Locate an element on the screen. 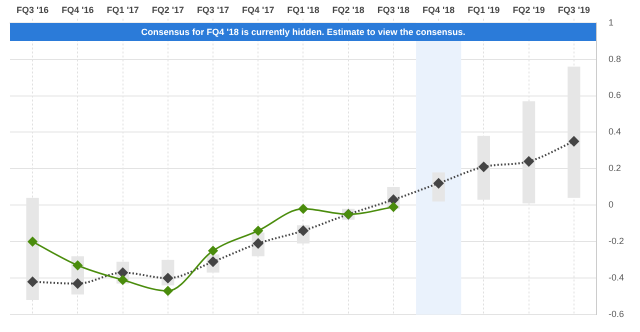 Image resolution: width=640 pixels, height=332 pixels. x-tick-label: FQ2 '19 is located at coordinates (528, 9).